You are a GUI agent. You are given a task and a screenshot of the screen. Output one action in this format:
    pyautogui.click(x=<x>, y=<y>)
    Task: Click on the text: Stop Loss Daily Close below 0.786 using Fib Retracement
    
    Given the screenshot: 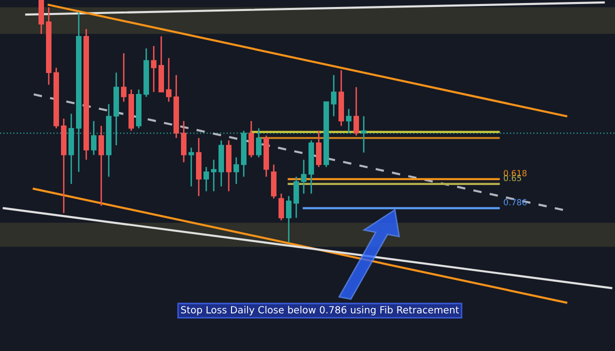 What is the action you would take?
    pyautogui.click(x=320, y=311)
    